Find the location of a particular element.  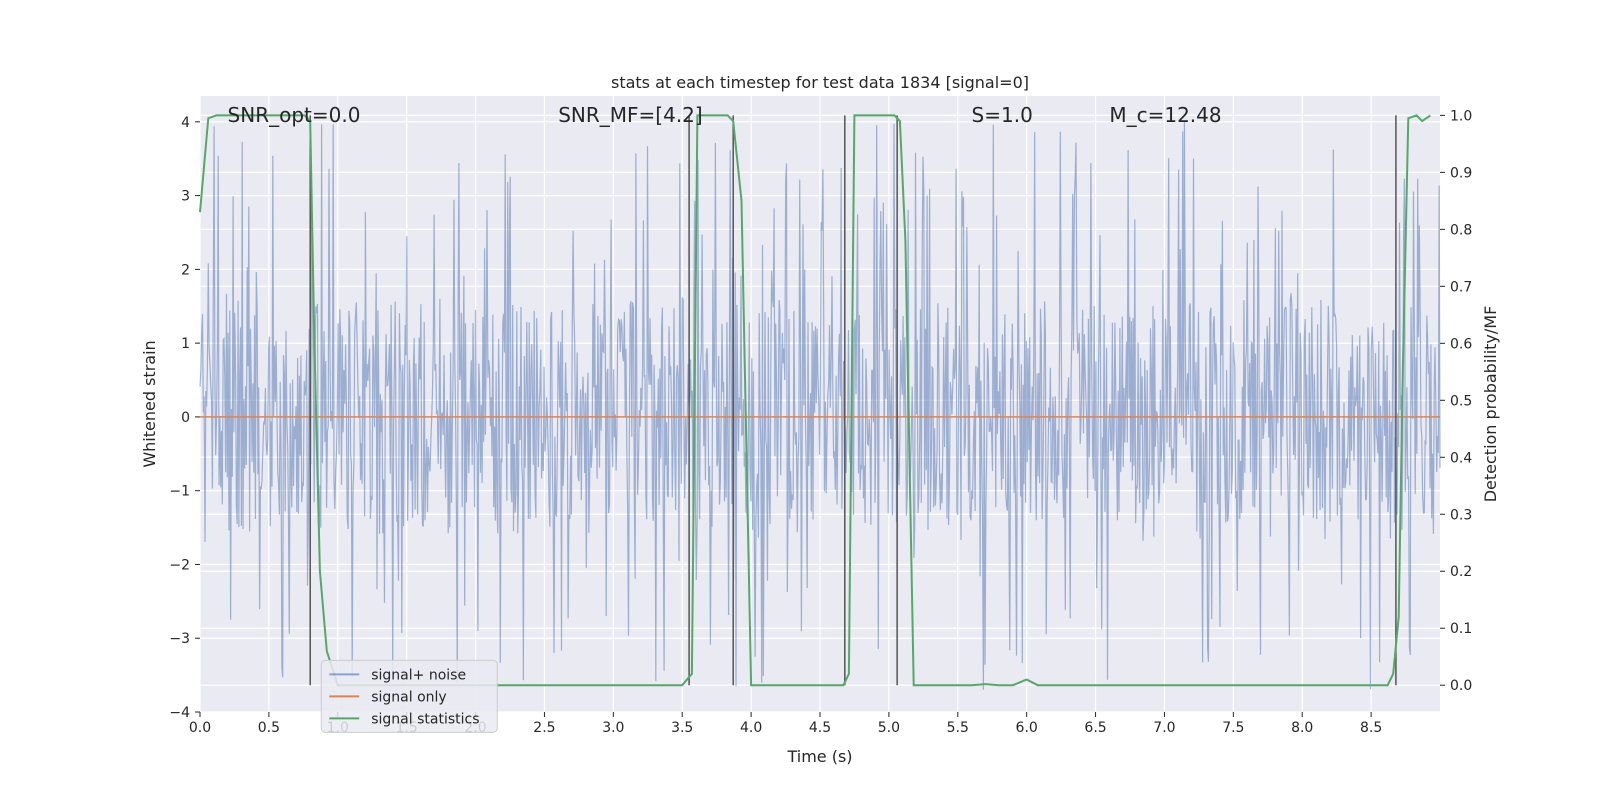

y2-tick-label: 0.4 is located at coordinates (1461, 458).